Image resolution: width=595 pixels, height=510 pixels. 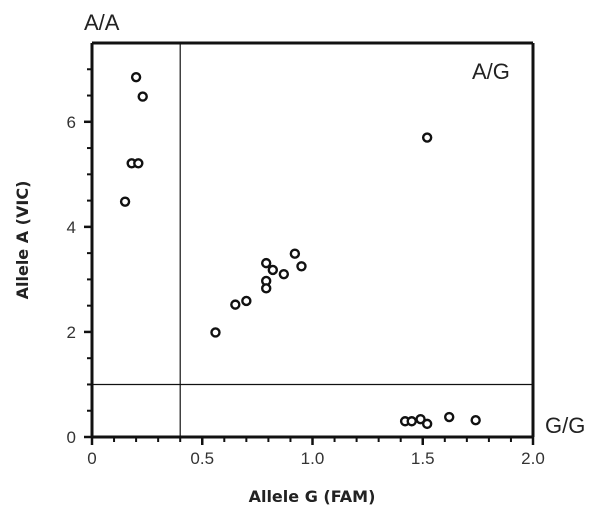 I want to click on region-label-ag: A/G, so click(x=491, y=71).